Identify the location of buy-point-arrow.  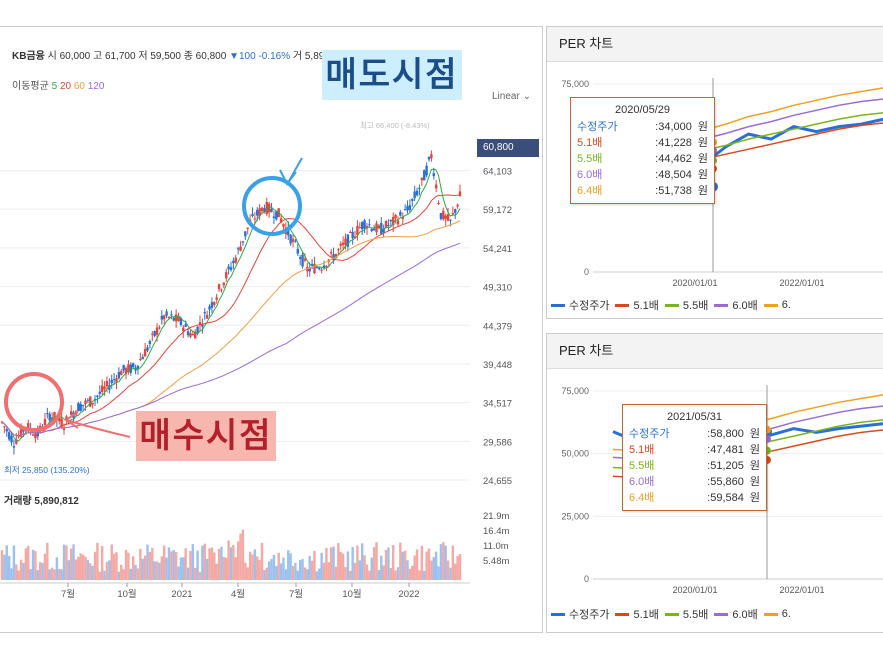
(98, 428).